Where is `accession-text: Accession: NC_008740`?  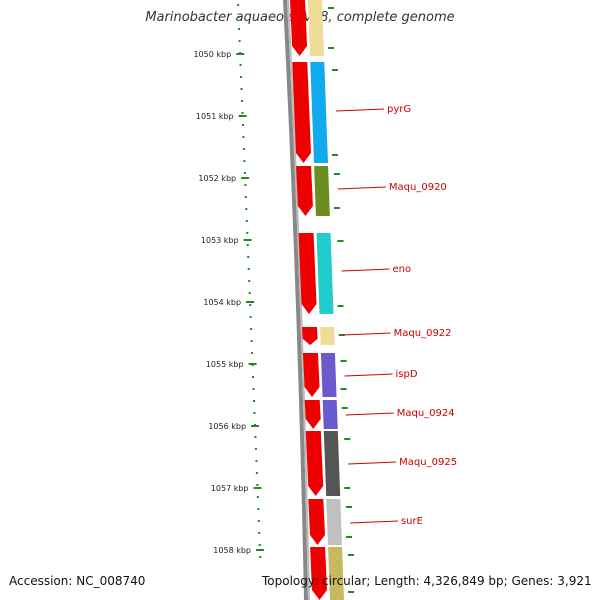
accession-text: Accession: NC_008740 is located at coordinates (77, 581).